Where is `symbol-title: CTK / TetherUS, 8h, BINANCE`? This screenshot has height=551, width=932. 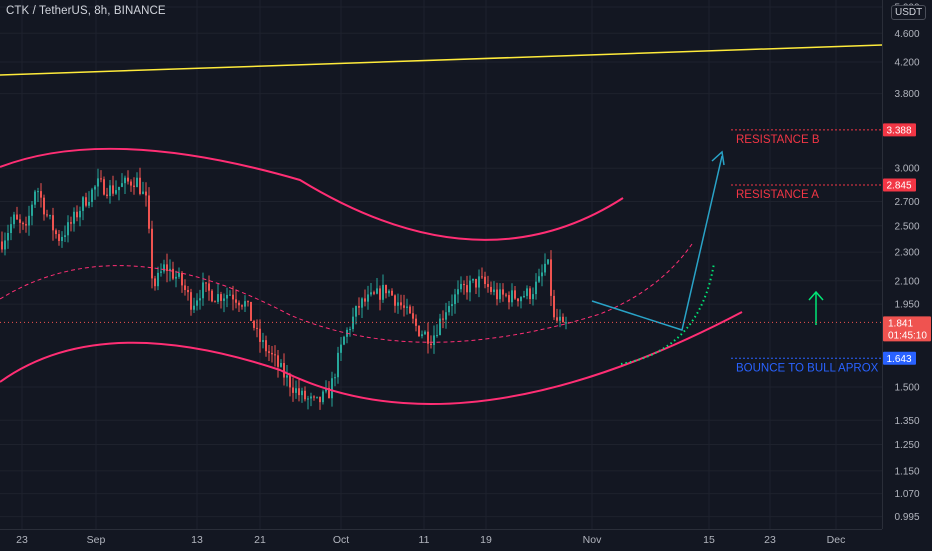 symbol-title: CTK / TetherUS, 8h, BINANCE is located at coordinates (86, 11).